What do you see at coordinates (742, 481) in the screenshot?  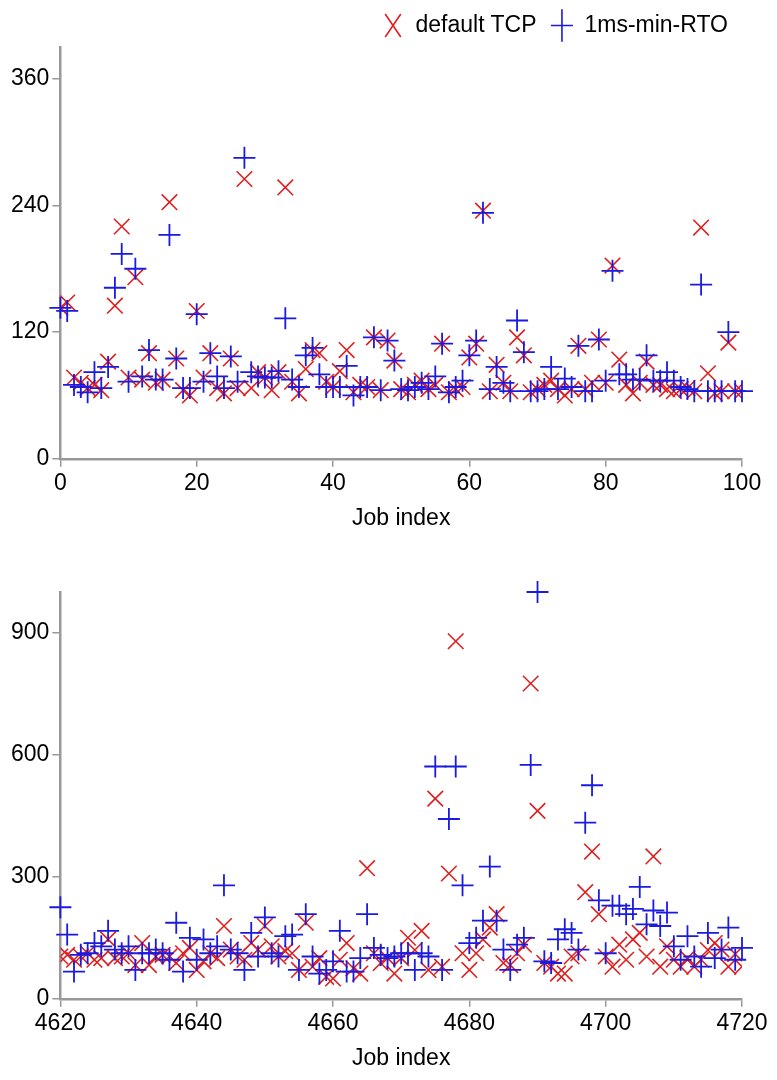 I see `x-tick-label: 100` at bounding box center [742, 481].